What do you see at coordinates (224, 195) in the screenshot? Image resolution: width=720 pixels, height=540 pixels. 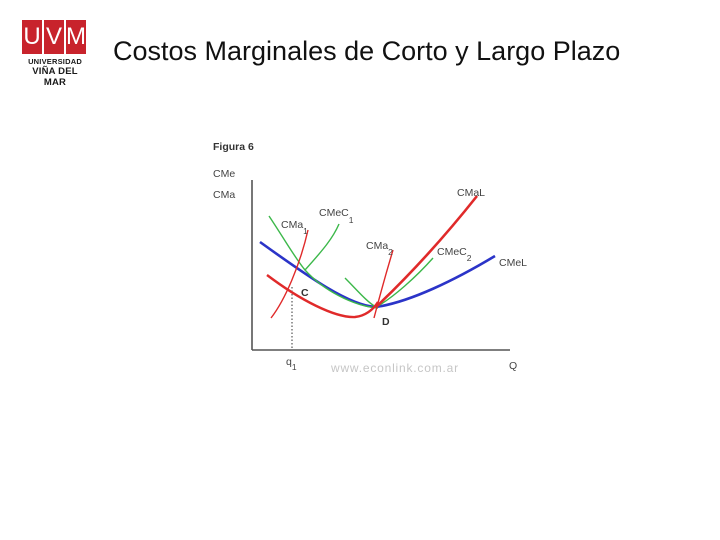 I see `y-axis-label-cma: CMa` at bounding box center [224, 195].